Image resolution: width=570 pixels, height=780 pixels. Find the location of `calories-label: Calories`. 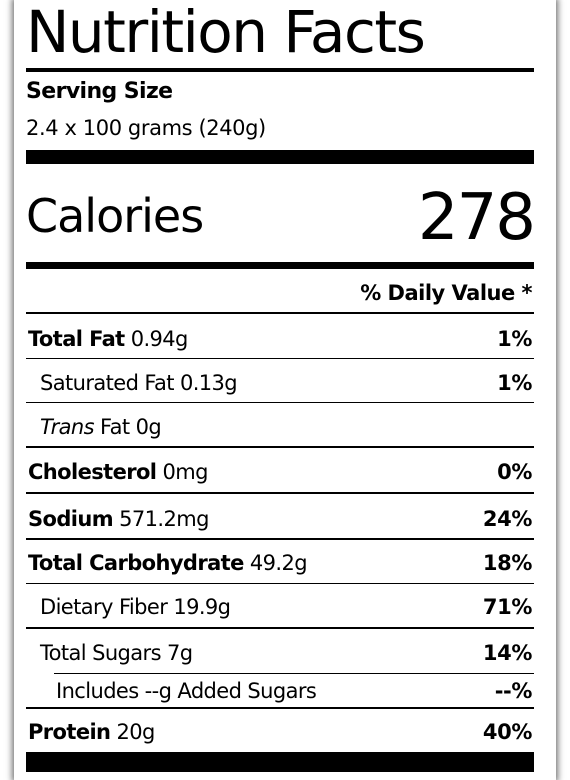

calories-label: Calories is located at coordinates (115, 216).